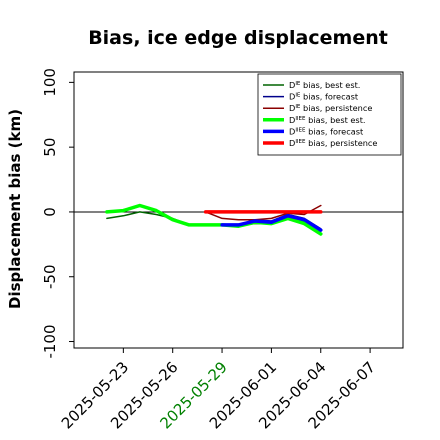 This screenshot has width=440, height=440. What do you see at coordinates (324, 85) in the screenshot?
I see `legend-label-1: DIE bias, best est.` at bounding box center [324, 85].